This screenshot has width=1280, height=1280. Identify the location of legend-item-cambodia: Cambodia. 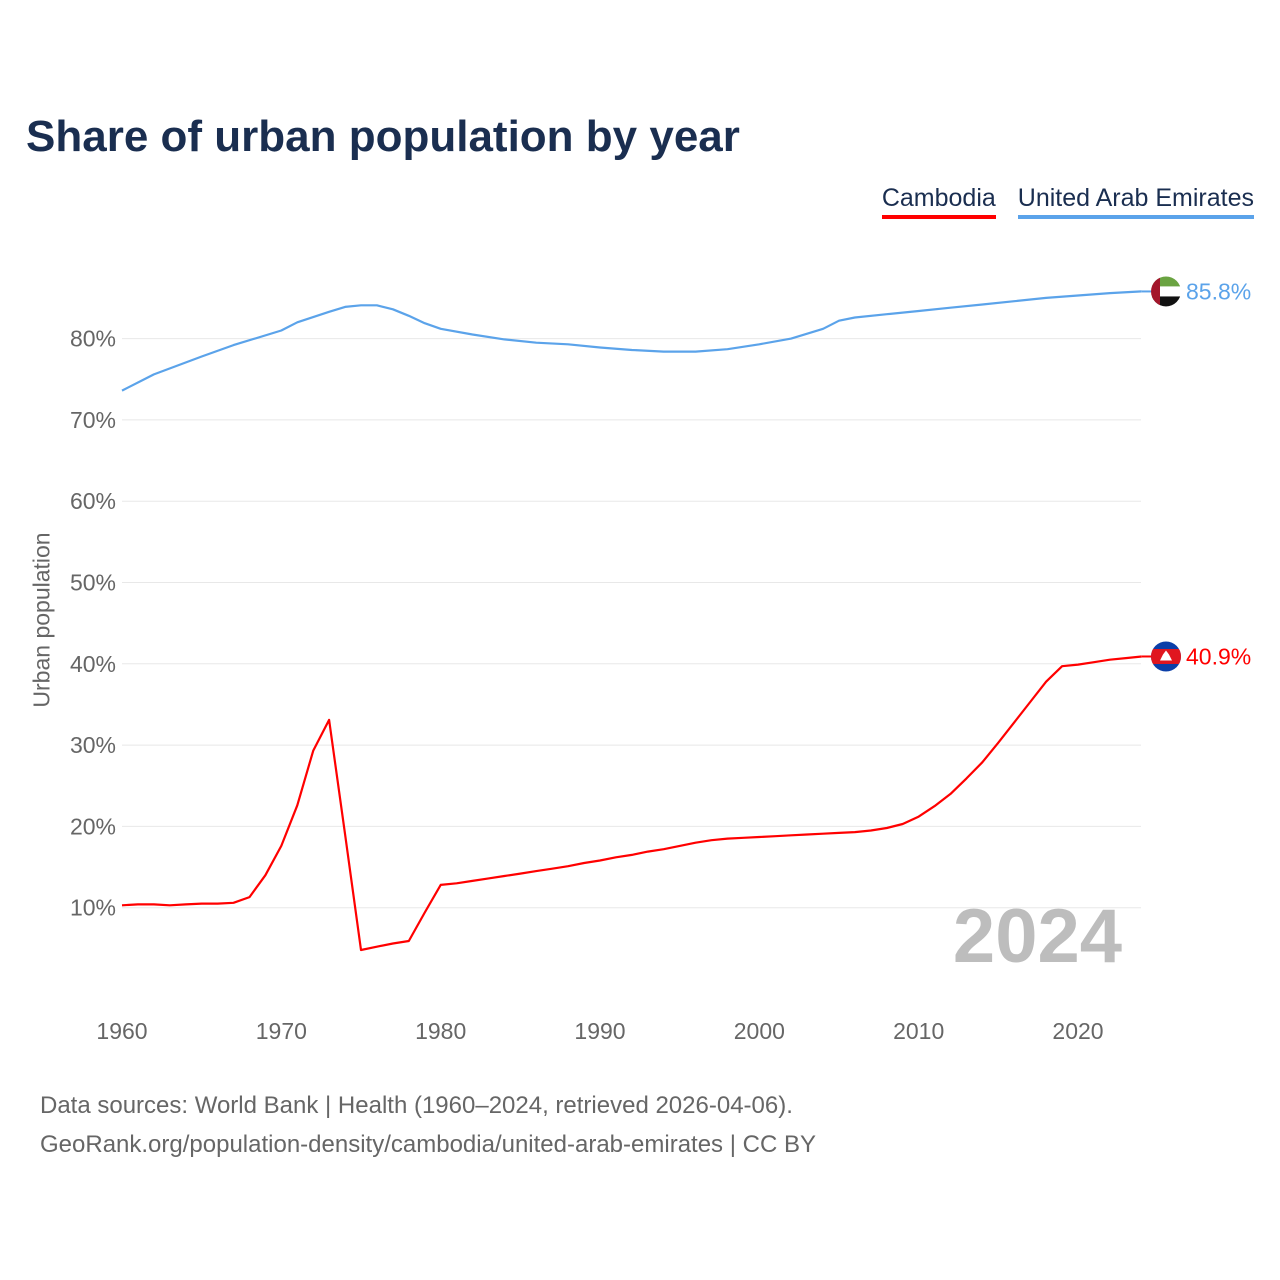
(938, 201).